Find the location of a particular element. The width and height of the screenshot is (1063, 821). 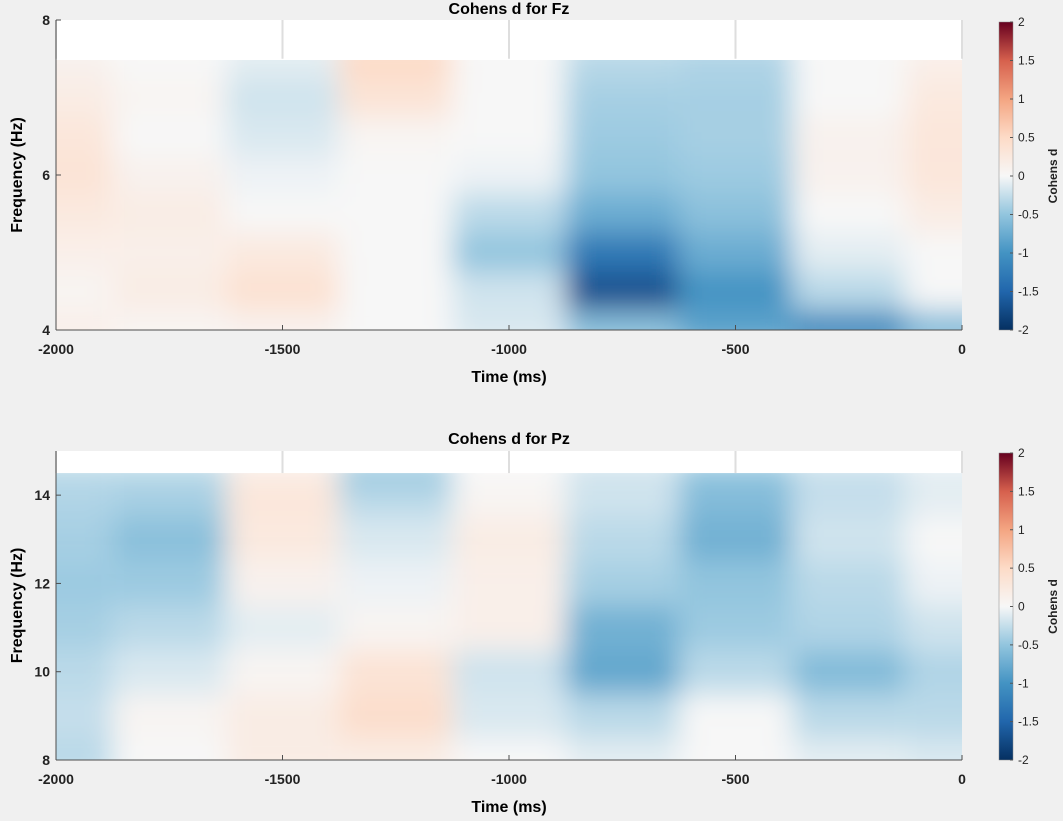

y-tick-label: 8 is located at coordinates (46, 760).